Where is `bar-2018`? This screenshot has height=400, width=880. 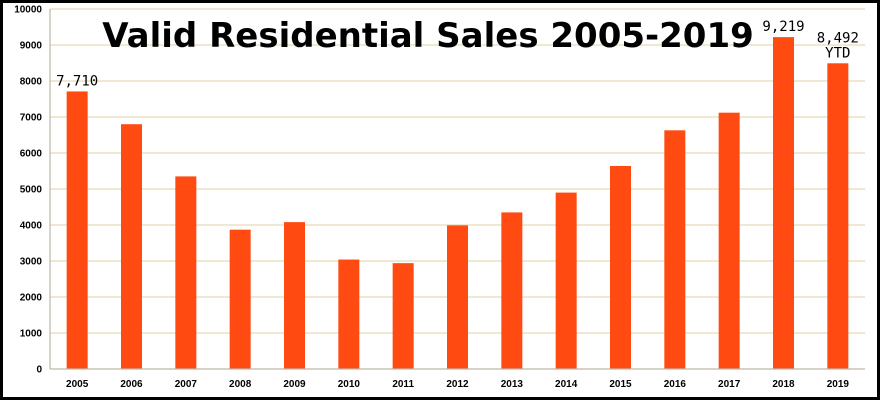 bar-2018 is located at coordinates (783, 203).